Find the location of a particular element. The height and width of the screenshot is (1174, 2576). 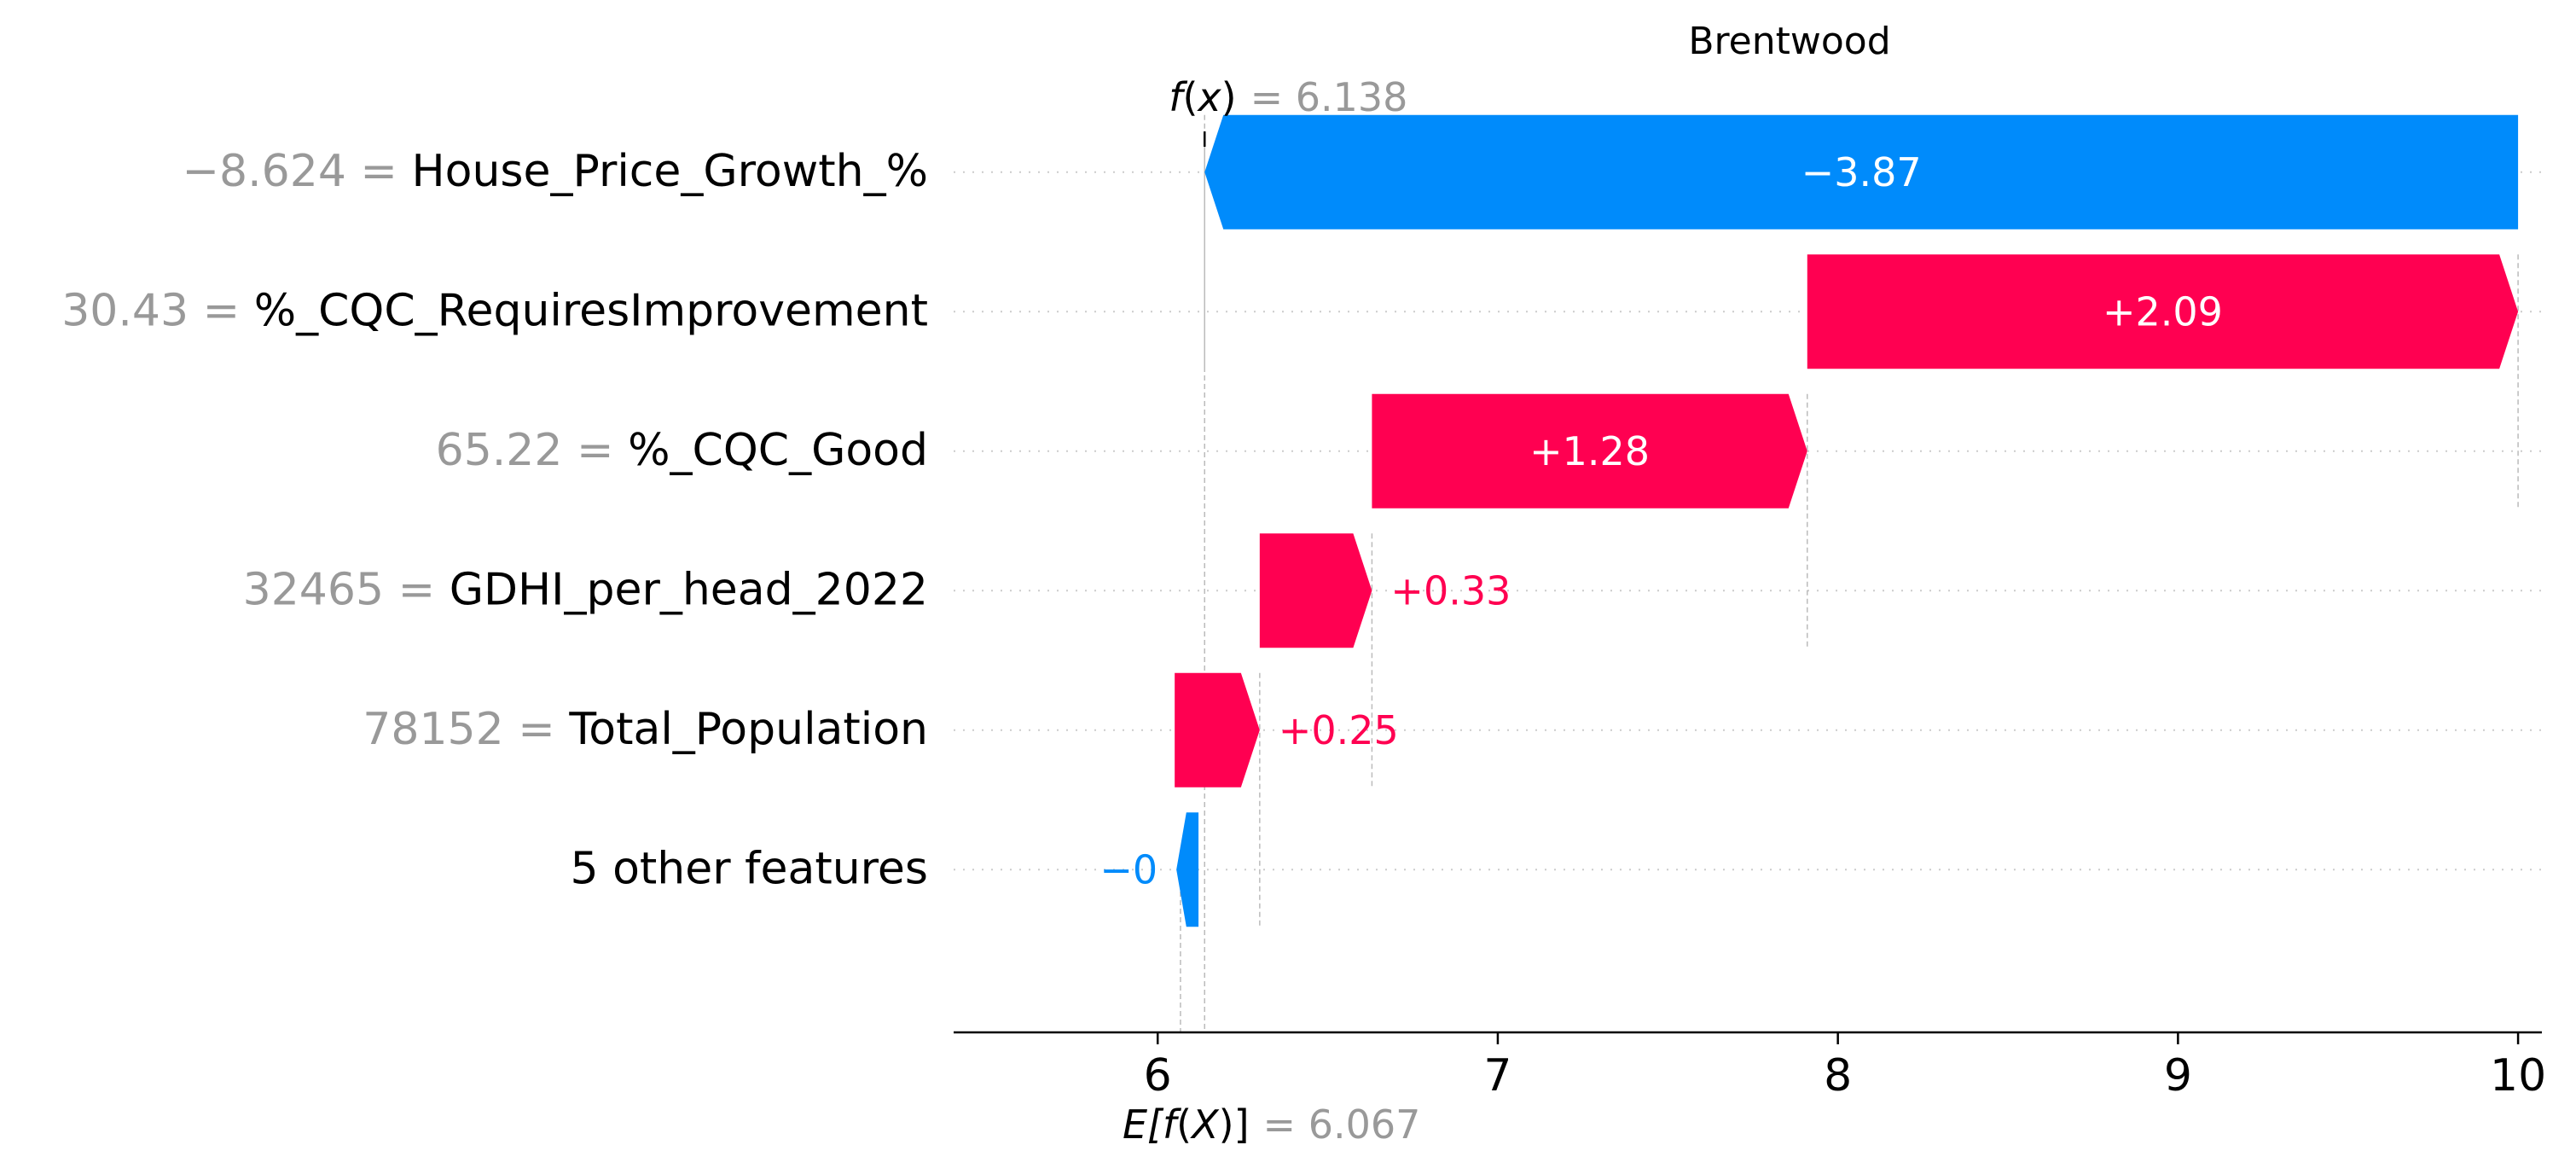

feature-value: 30.43 = is located at coordinates (157, 310).